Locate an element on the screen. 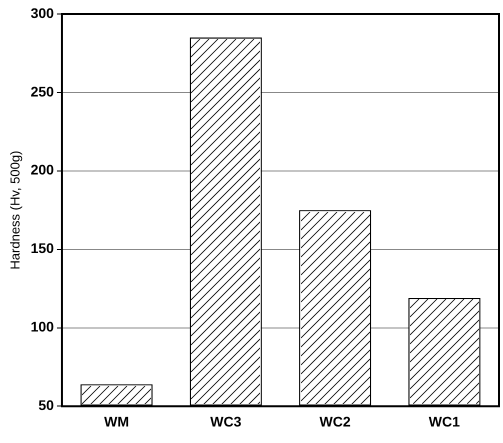 The width and height of the screenshot is (503, 443). x-tick-label: WM is located at coordinates (117, 421).